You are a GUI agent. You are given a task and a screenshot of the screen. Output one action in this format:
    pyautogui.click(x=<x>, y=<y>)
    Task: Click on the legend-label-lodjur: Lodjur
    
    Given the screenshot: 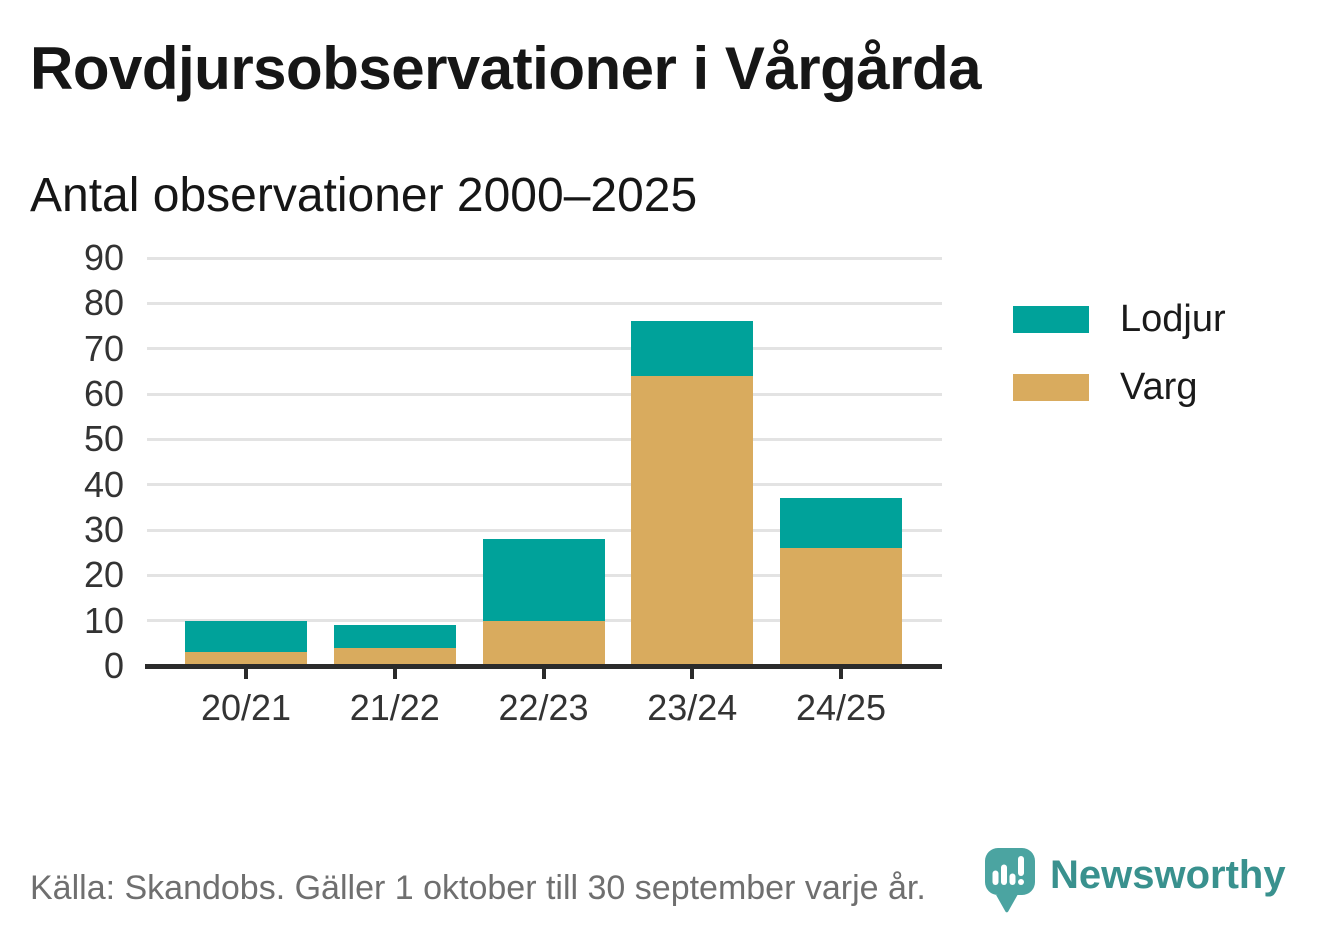 What is the action you would take?
    pyautogui.click(x=1173, y=319)
    